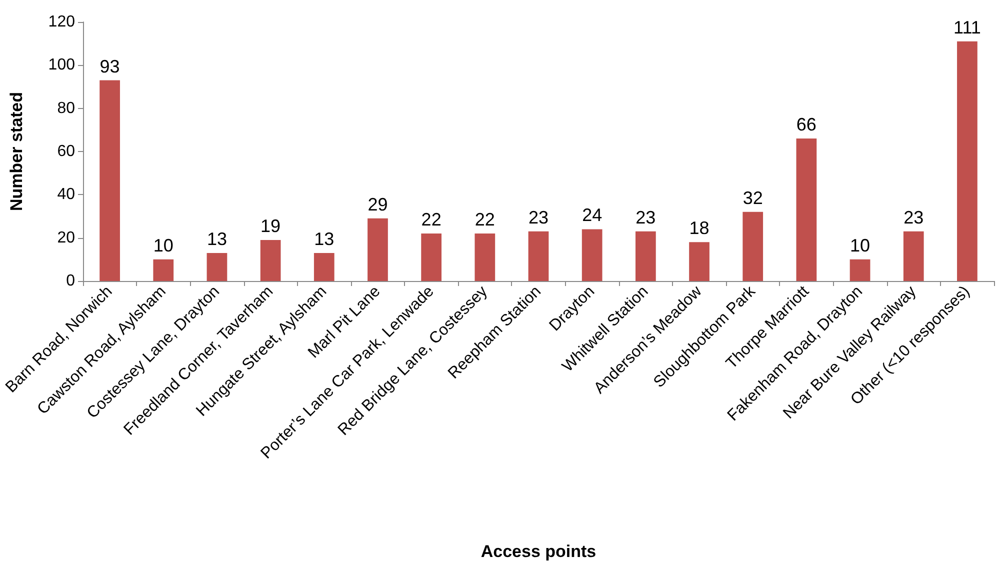  Describe the element at coordinates (538, 551) in the screenshot. I see `x-axis-title: Access points` at that location.